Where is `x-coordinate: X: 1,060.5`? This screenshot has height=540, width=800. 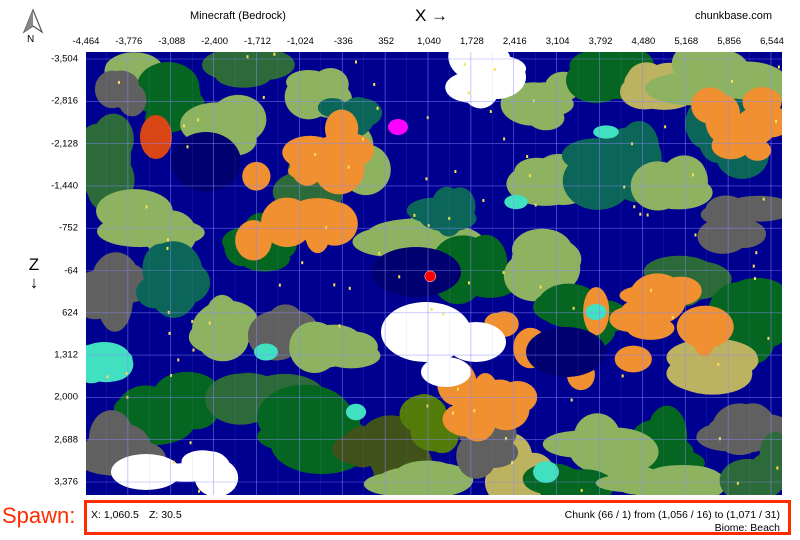 x-coordinate: X: 1,060.5 is located at coordinates (115, 515).